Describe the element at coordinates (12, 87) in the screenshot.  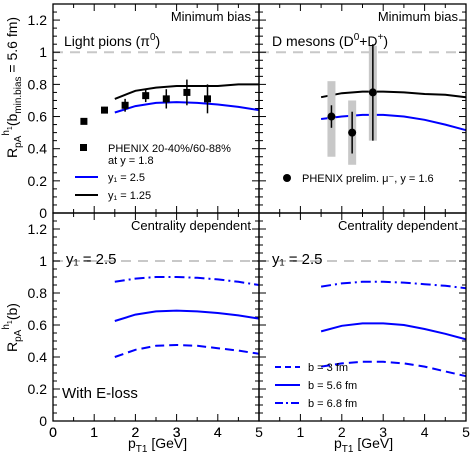
I see `y-axis-label-top: RpAh1(bmin.bias = 5.6 fm)` at that location.